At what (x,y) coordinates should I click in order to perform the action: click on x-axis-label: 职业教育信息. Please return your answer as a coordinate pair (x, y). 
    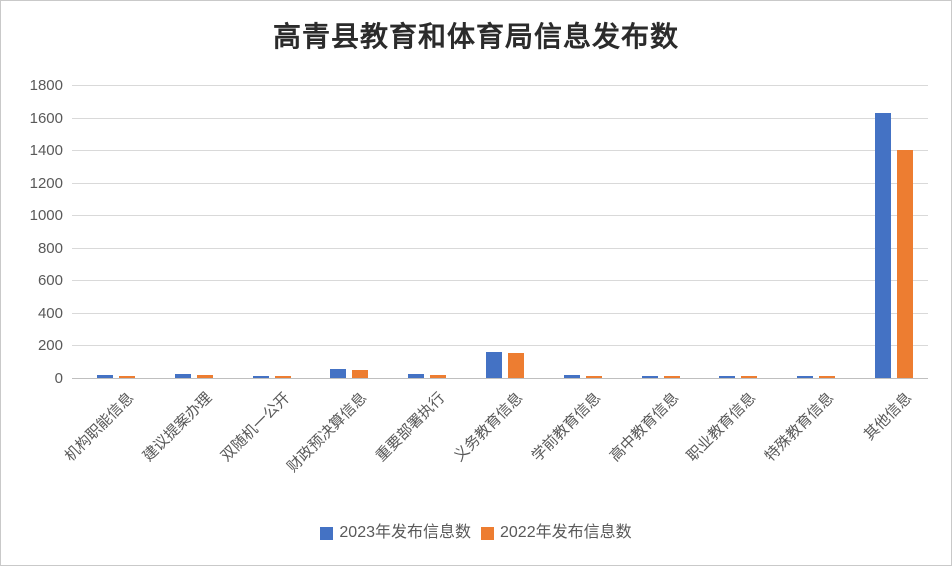
    Looking at the image, I should click on (722, 427).